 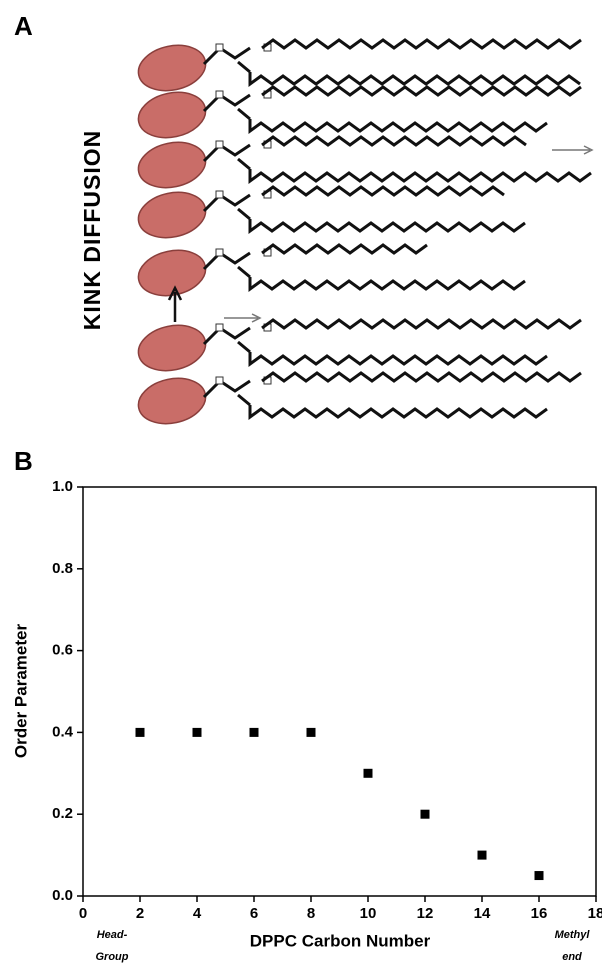 What do you see at coordinates (573, 935) in the screenshot?
I see `x-annotation: Methyl` at bounding box center [573, 935].